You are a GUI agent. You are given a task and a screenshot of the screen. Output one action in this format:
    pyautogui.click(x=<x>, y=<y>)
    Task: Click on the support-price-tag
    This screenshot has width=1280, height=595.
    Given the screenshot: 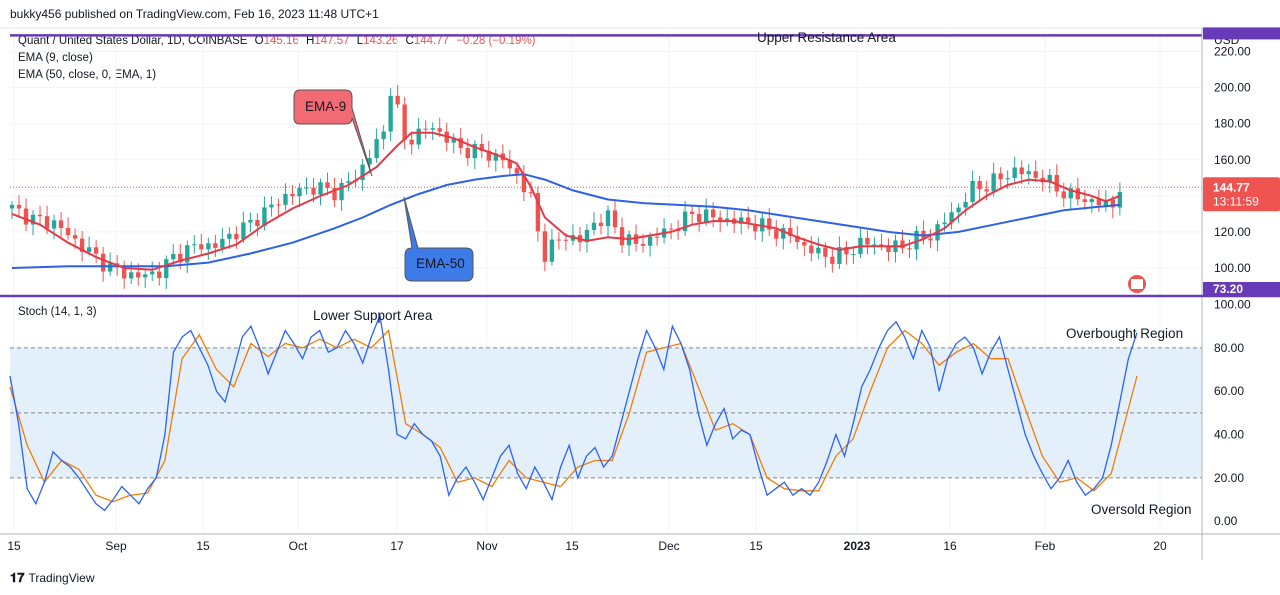 What is the action you would take?
    pyautogui.click(x=1241, y=289)
    